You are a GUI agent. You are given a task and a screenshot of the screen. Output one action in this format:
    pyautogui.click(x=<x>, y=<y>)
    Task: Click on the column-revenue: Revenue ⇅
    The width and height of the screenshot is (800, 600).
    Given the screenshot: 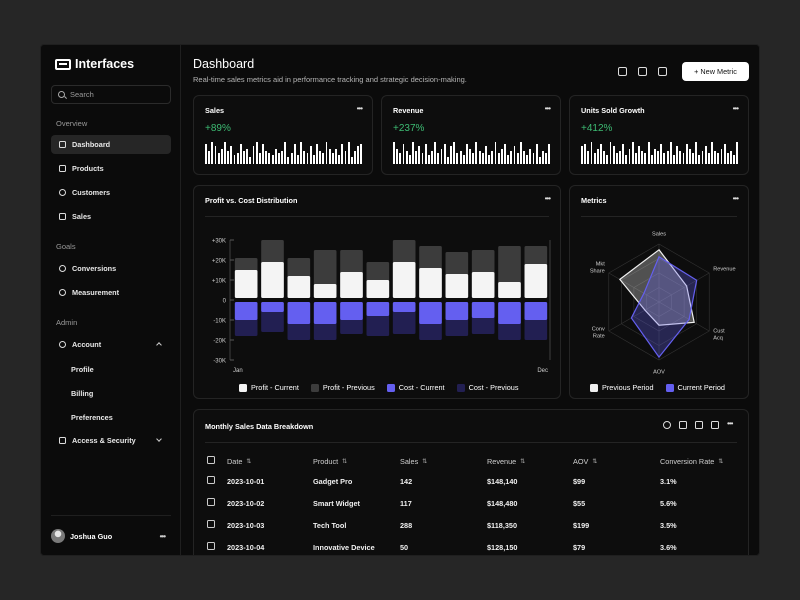 What is the action you would take?
    pyautogui.click(x=506, y=461)
    